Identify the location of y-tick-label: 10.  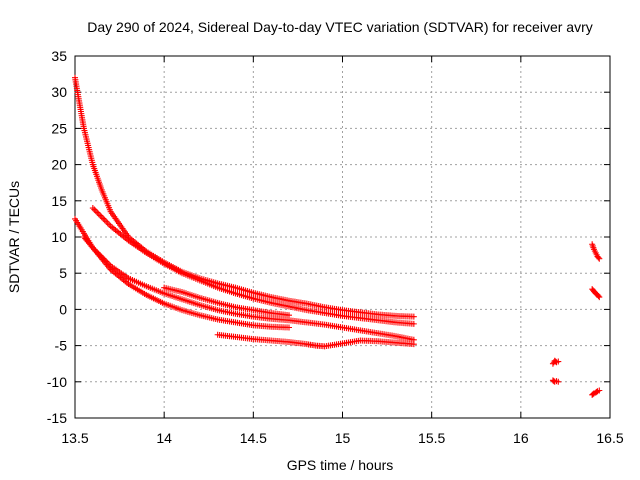
(59, 237).